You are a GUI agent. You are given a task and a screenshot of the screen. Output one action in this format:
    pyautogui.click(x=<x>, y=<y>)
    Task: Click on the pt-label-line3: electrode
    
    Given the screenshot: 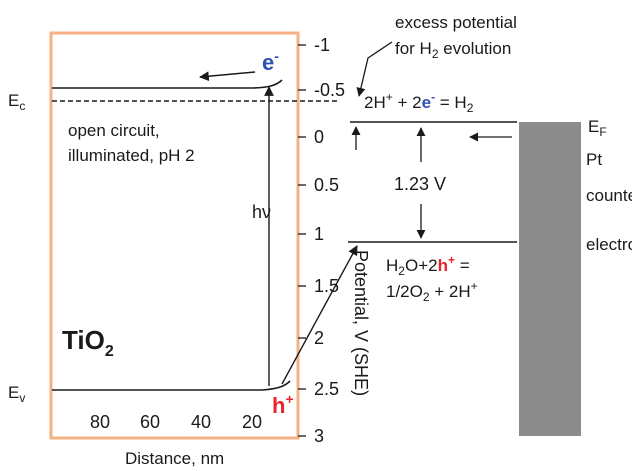 What is the action you would take?
    pyautogui.click(x=609, y=244)
    